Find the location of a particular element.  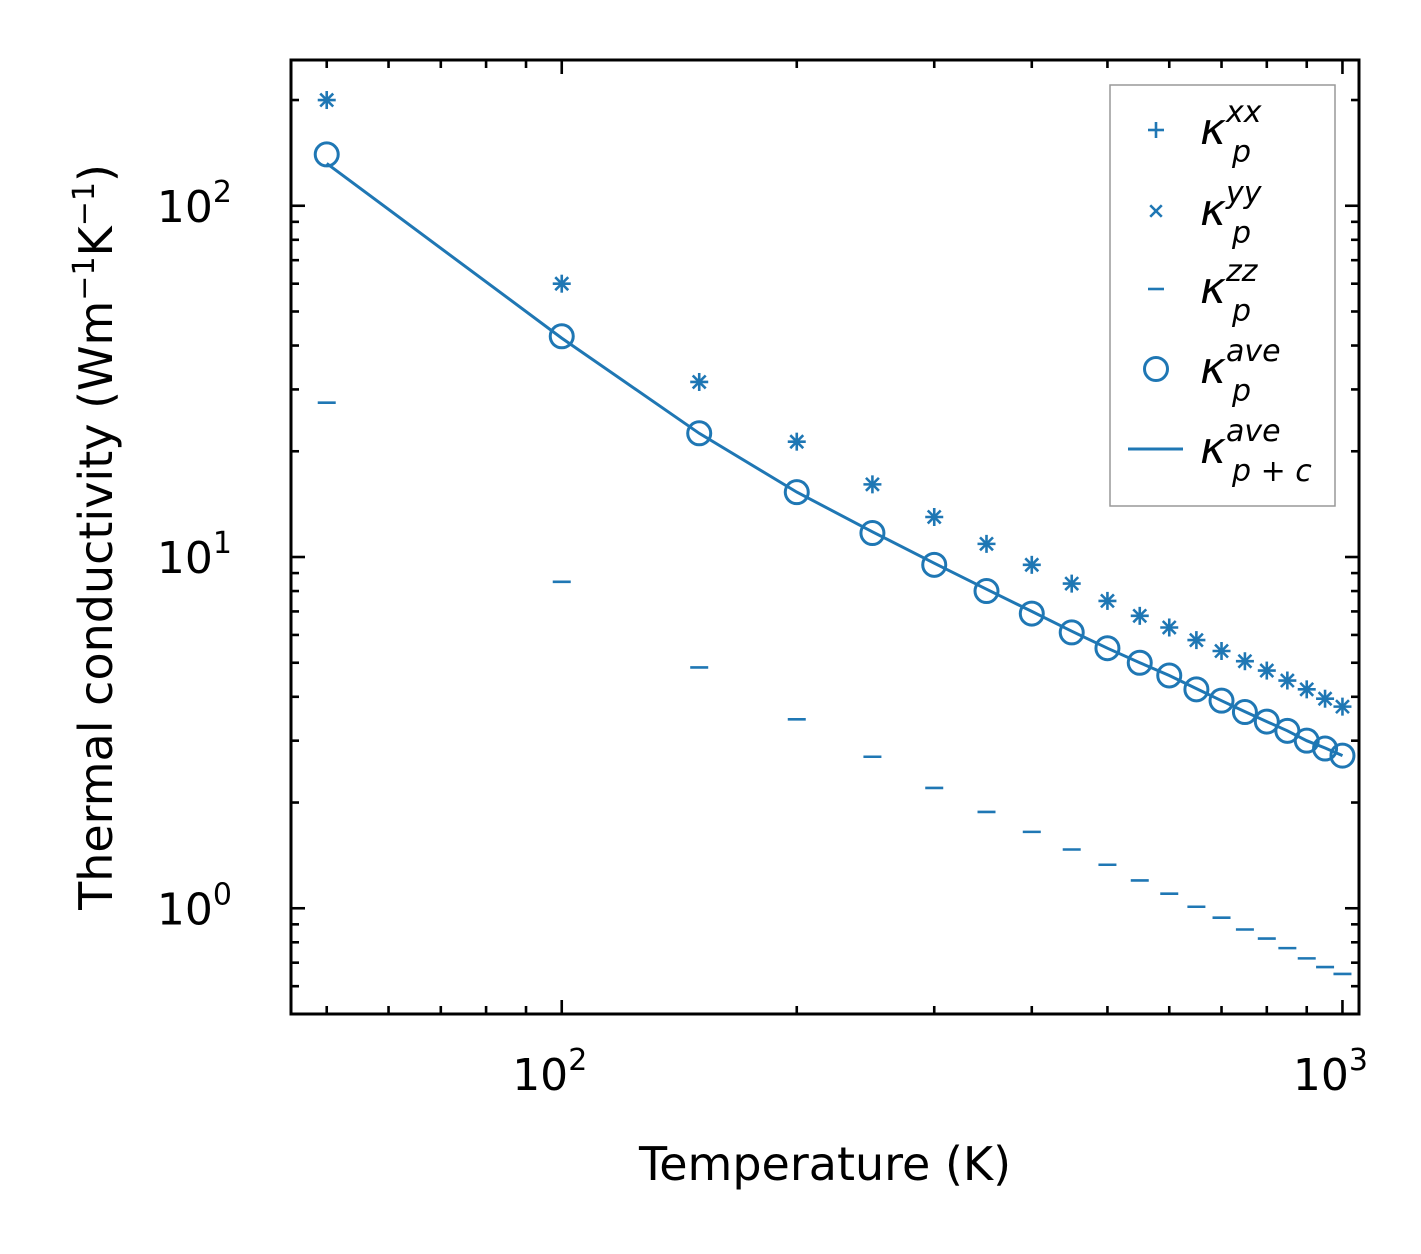

y-tick-label-exp-2: 2 is located at coordinates (222, 192).